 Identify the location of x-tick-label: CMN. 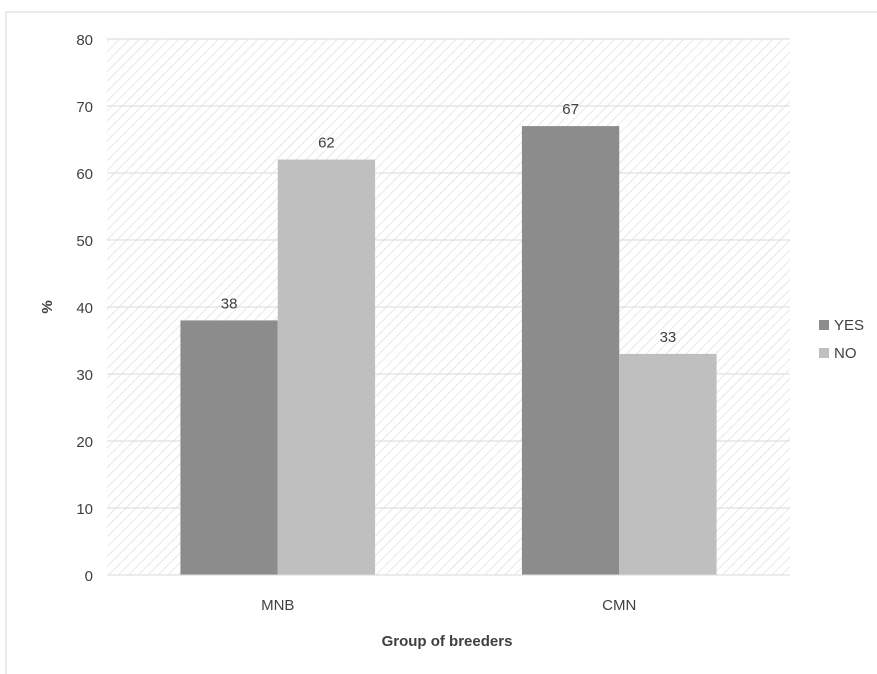
(619, 605).